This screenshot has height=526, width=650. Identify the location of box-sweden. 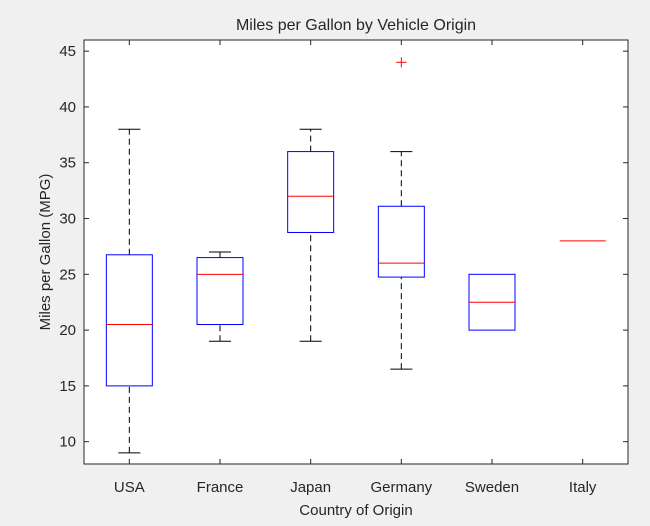
(492, 302).